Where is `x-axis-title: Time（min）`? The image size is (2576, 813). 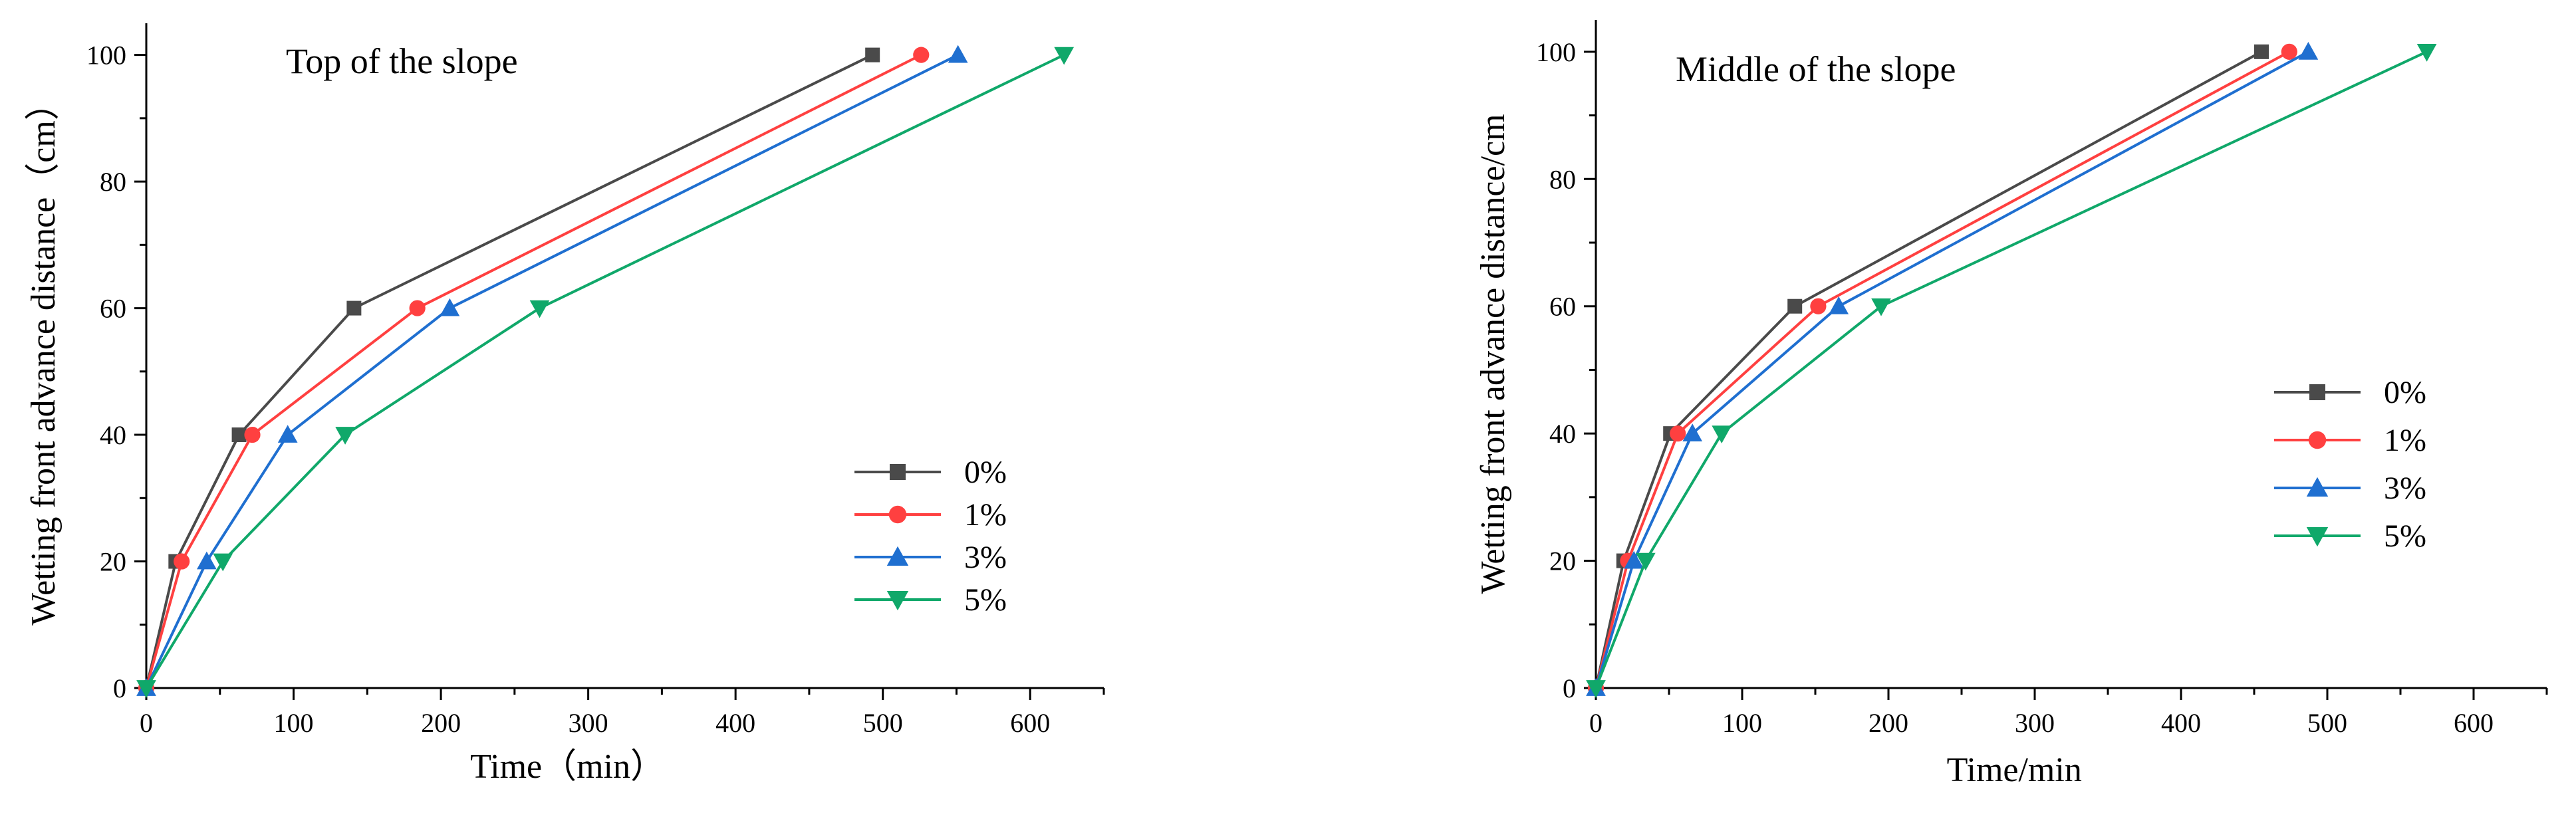
x-axis-title: Time（min） is located at coordinates (567, 767).